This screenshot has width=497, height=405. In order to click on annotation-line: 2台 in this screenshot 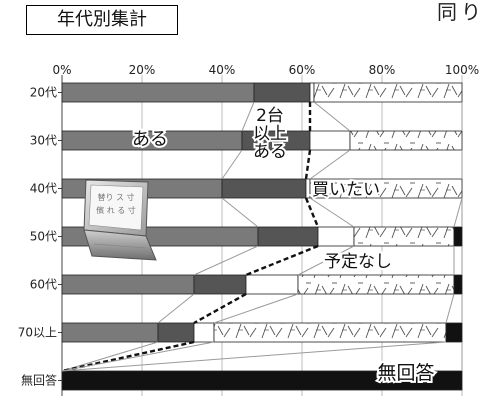, I will do `click(270, 116)`.